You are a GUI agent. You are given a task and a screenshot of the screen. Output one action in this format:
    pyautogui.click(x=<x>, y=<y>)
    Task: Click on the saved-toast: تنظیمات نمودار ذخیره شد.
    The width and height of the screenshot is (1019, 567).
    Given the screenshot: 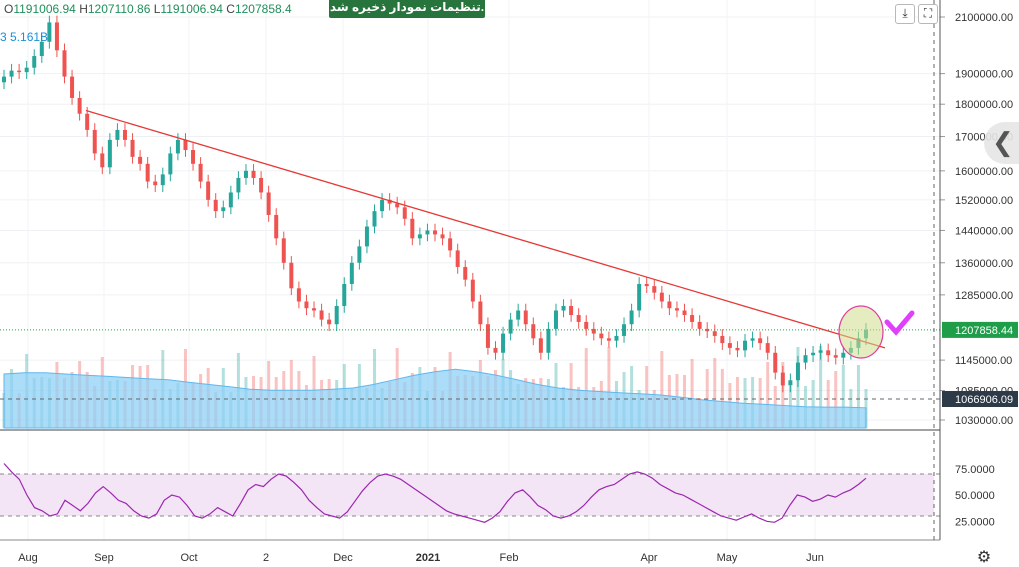 What is the action you would take?
    pyautogui.click(x=407, y=9)
    